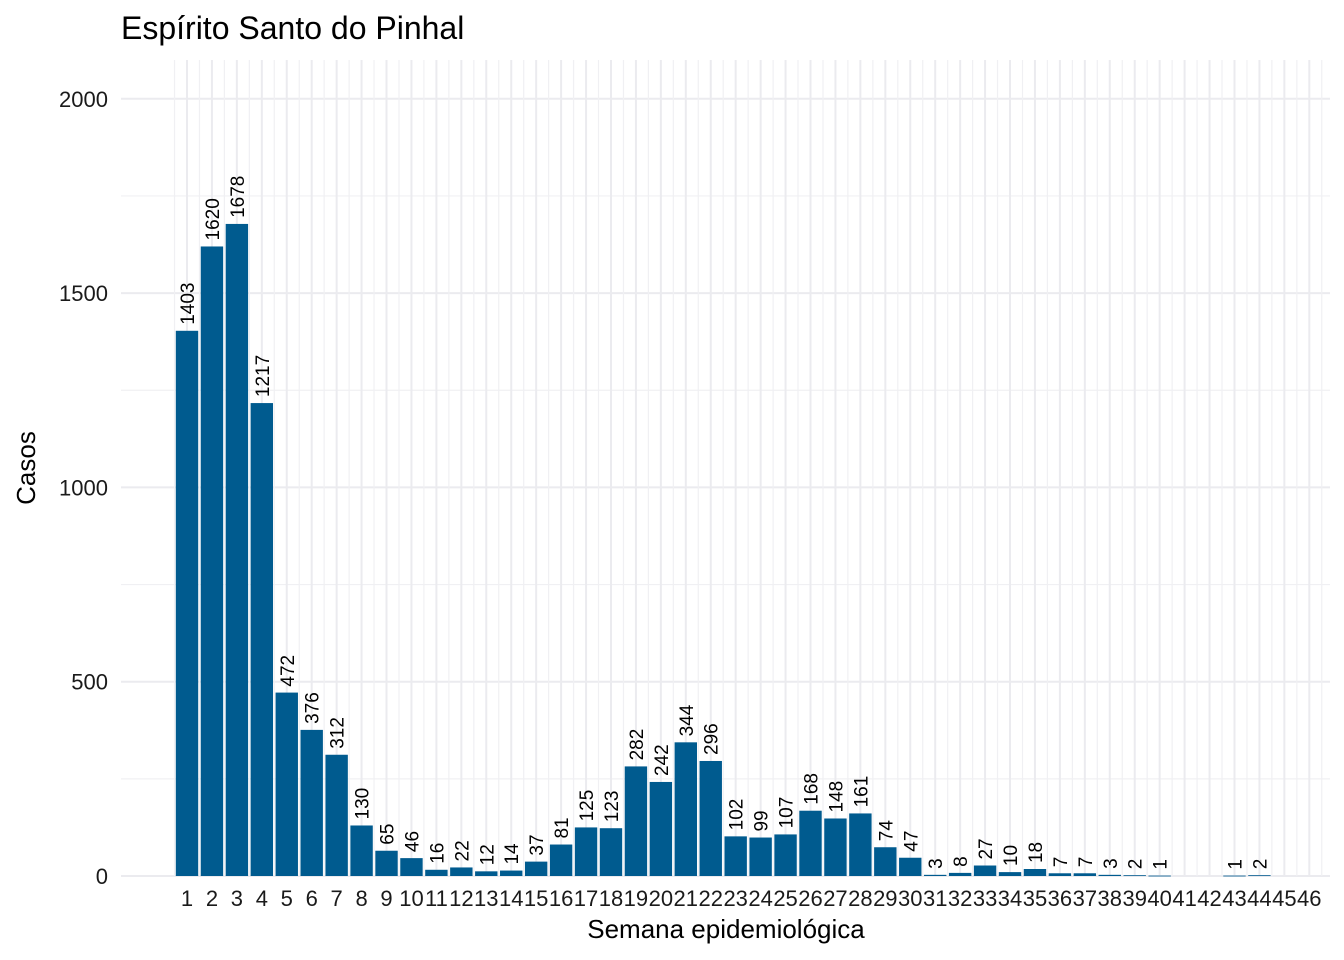  I want to click on x-tick-label: 9, so click(386, 898).